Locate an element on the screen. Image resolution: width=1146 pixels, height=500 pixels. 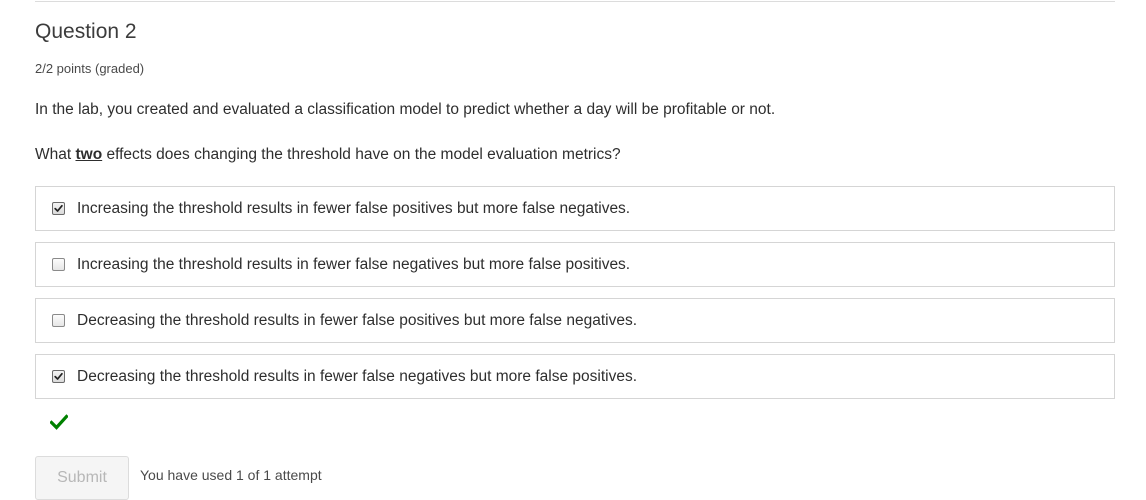
instruction-emphasis: two is located at coordinates (89, 154).